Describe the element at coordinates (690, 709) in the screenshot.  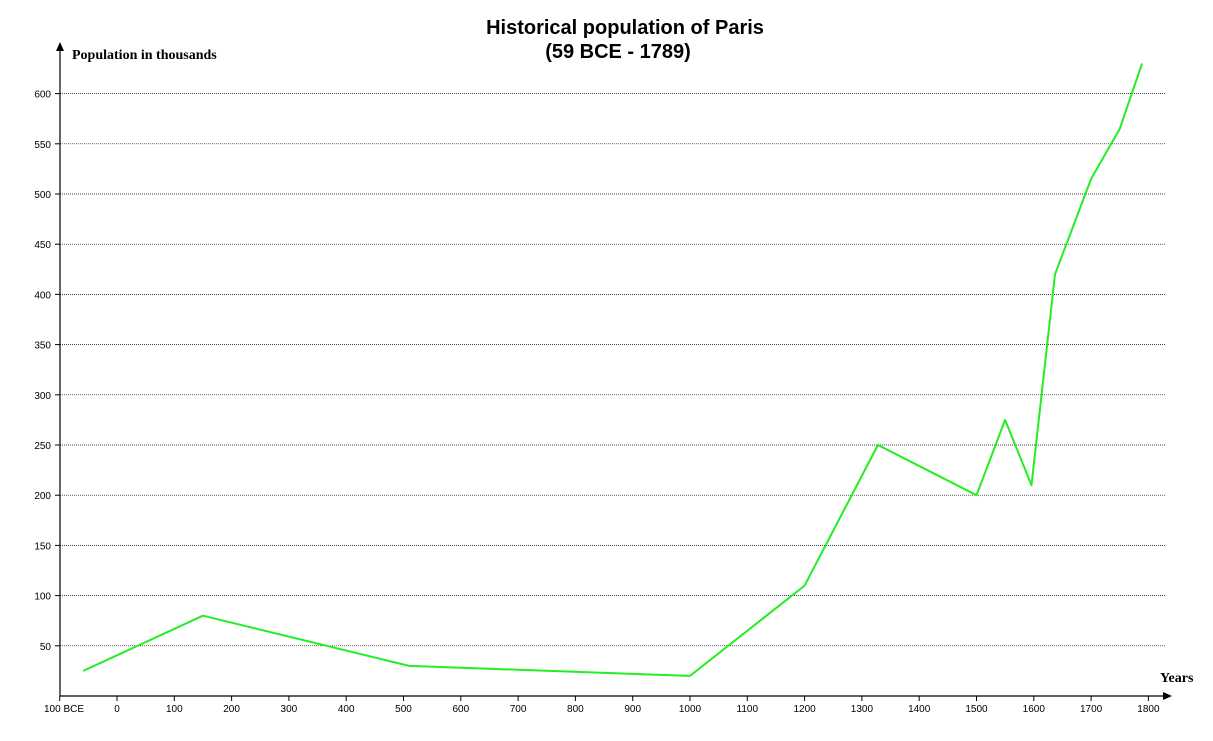
I see `x-tick-label-11: 1000` at that location.